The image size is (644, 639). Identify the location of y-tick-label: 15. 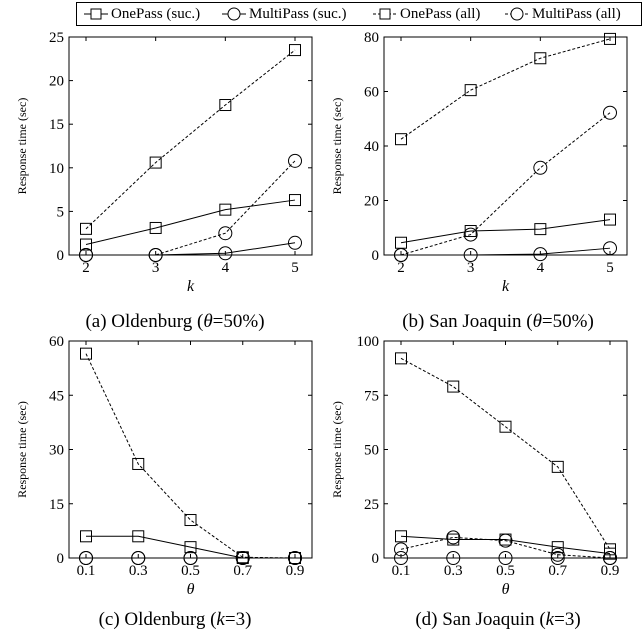
(56, 125).